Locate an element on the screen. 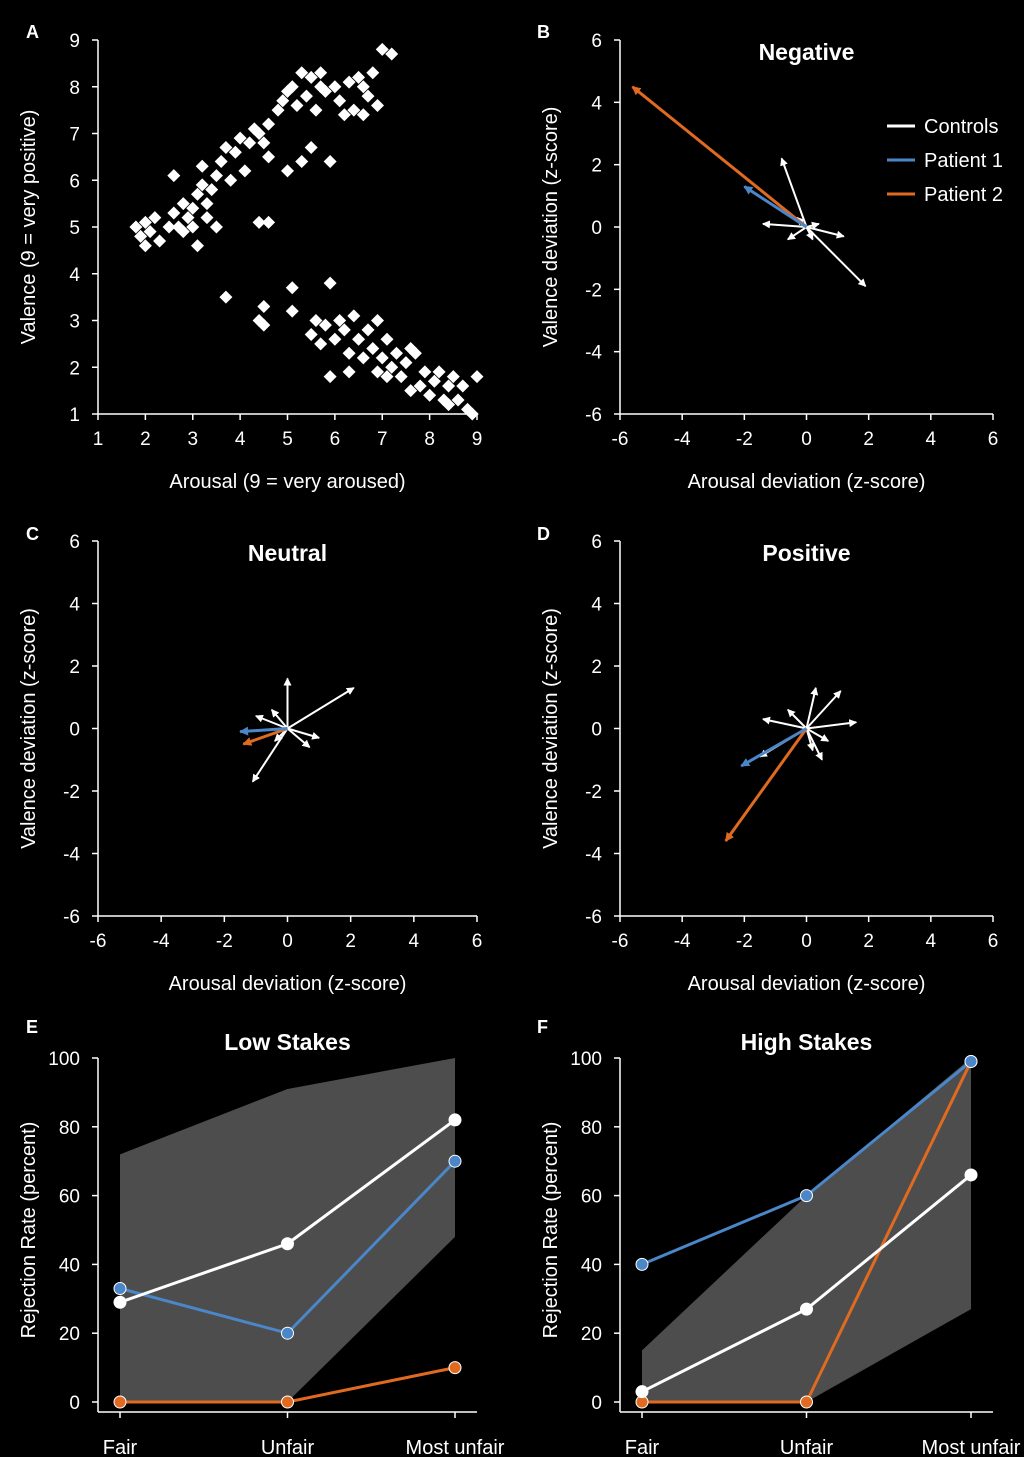  y-tick-label: 8 is located at coordinates (74, 88).